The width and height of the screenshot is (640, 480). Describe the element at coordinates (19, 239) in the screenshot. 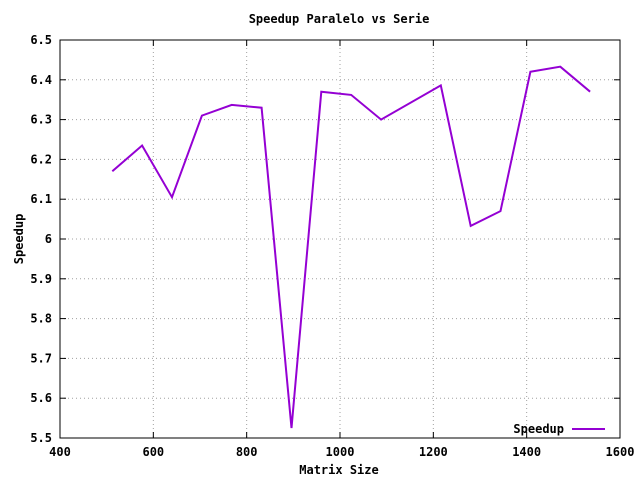

I see `y-axis-label: Speedup` at that location.